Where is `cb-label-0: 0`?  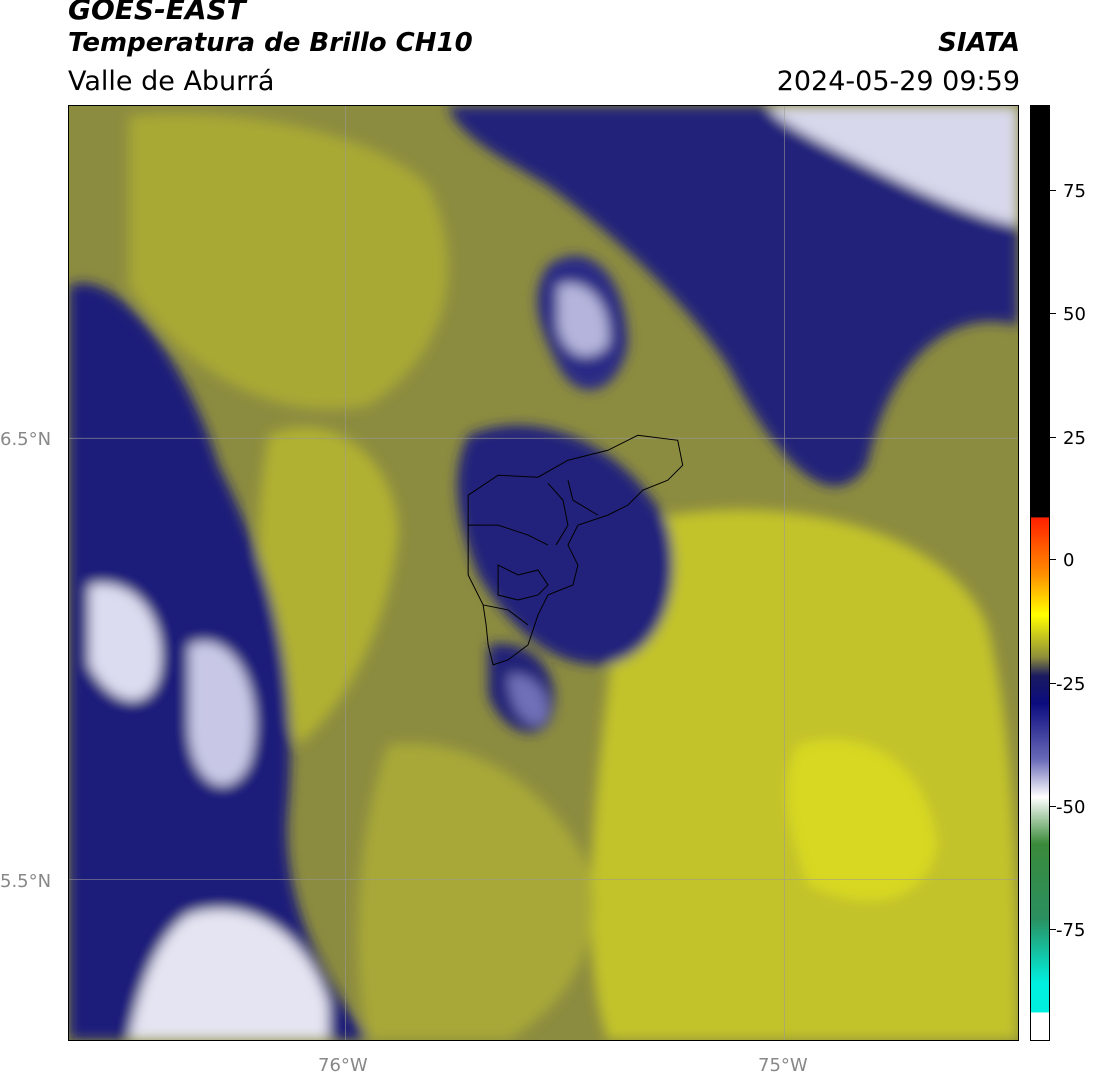 cb-label-0: 0 is located at coordinates (1069, 560).